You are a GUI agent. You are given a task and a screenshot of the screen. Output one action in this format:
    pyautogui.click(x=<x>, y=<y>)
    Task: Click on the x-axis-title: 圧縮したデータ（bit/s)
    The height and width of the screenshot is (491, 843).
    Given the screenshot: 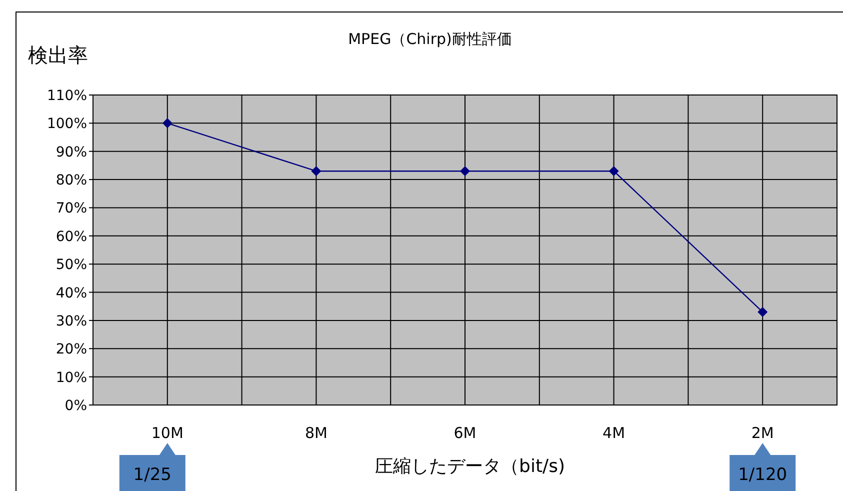 What is the action you would take?
    pyautogui.click(x=470, y=466)
    